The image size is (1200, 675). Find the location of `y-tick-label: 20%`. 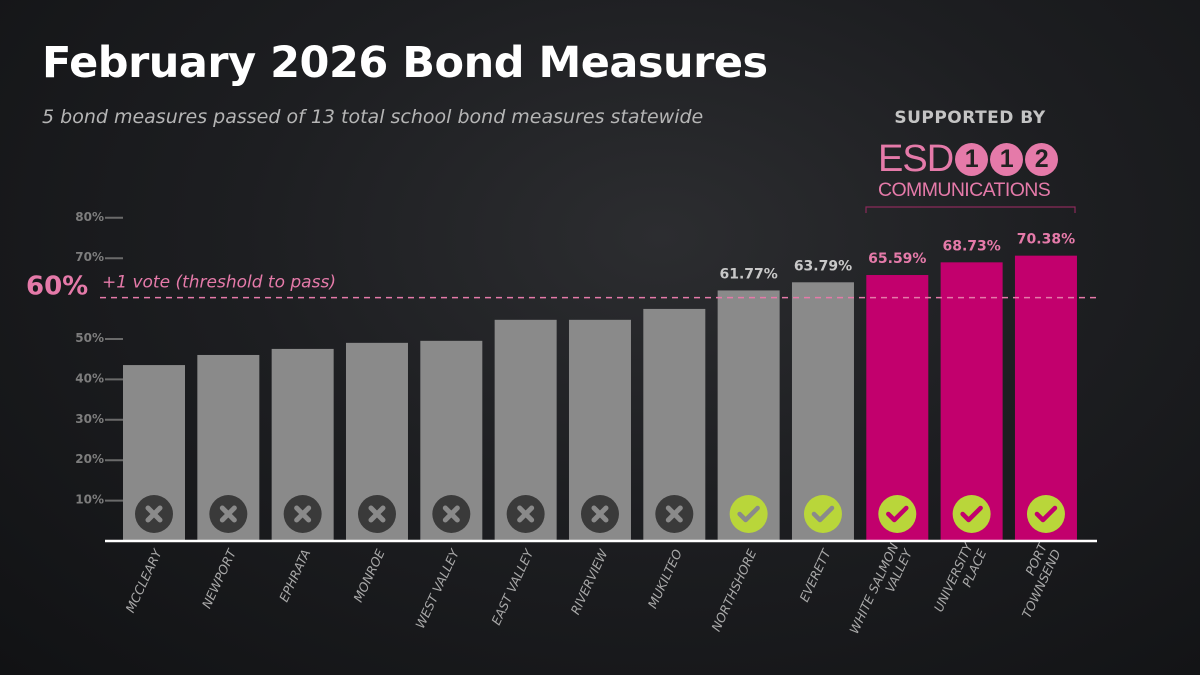

y-tick-label: 20% is located at coordinates (89, 459).